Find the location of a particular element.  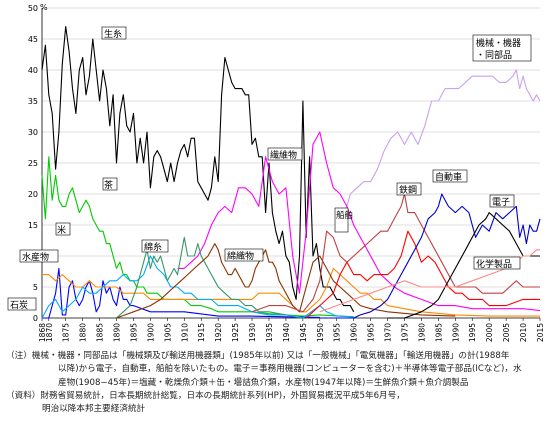

x-tick-label: 1895 is located at coordinates (133, 332).